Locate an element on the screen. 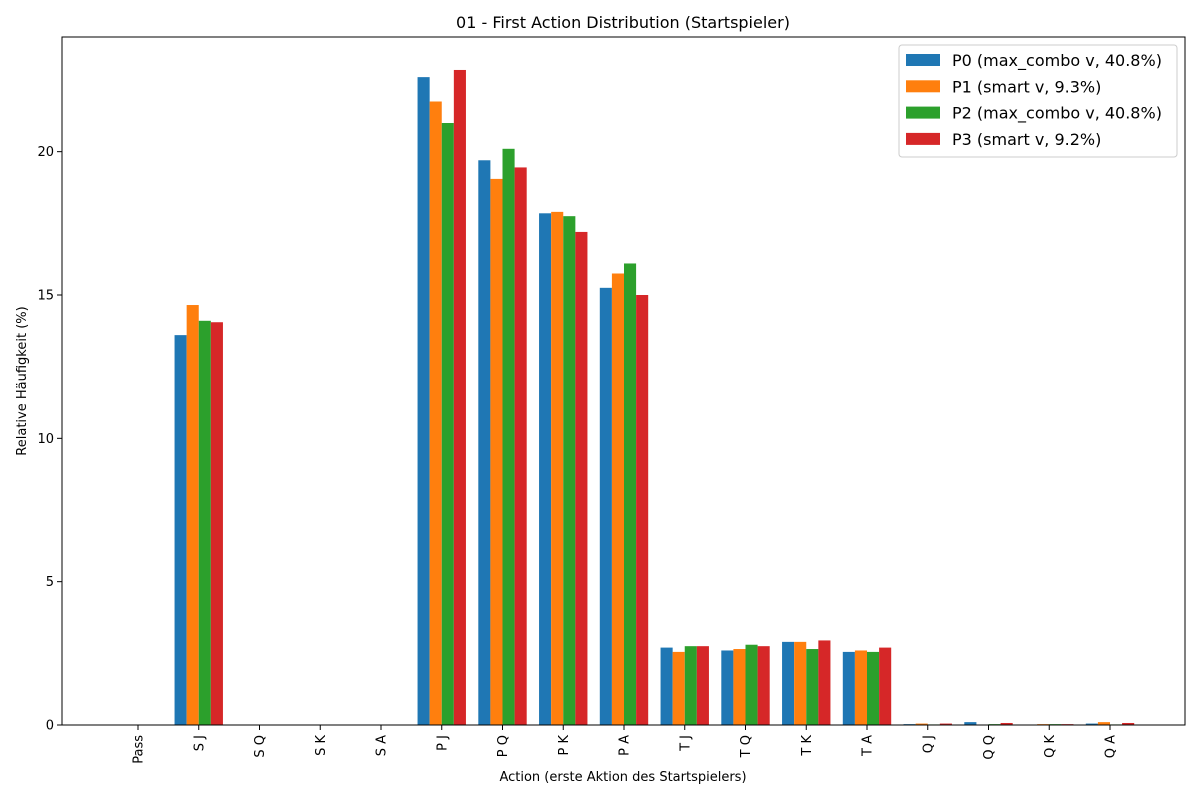  bar-p3-p-j is located at coordinates (459, 397).